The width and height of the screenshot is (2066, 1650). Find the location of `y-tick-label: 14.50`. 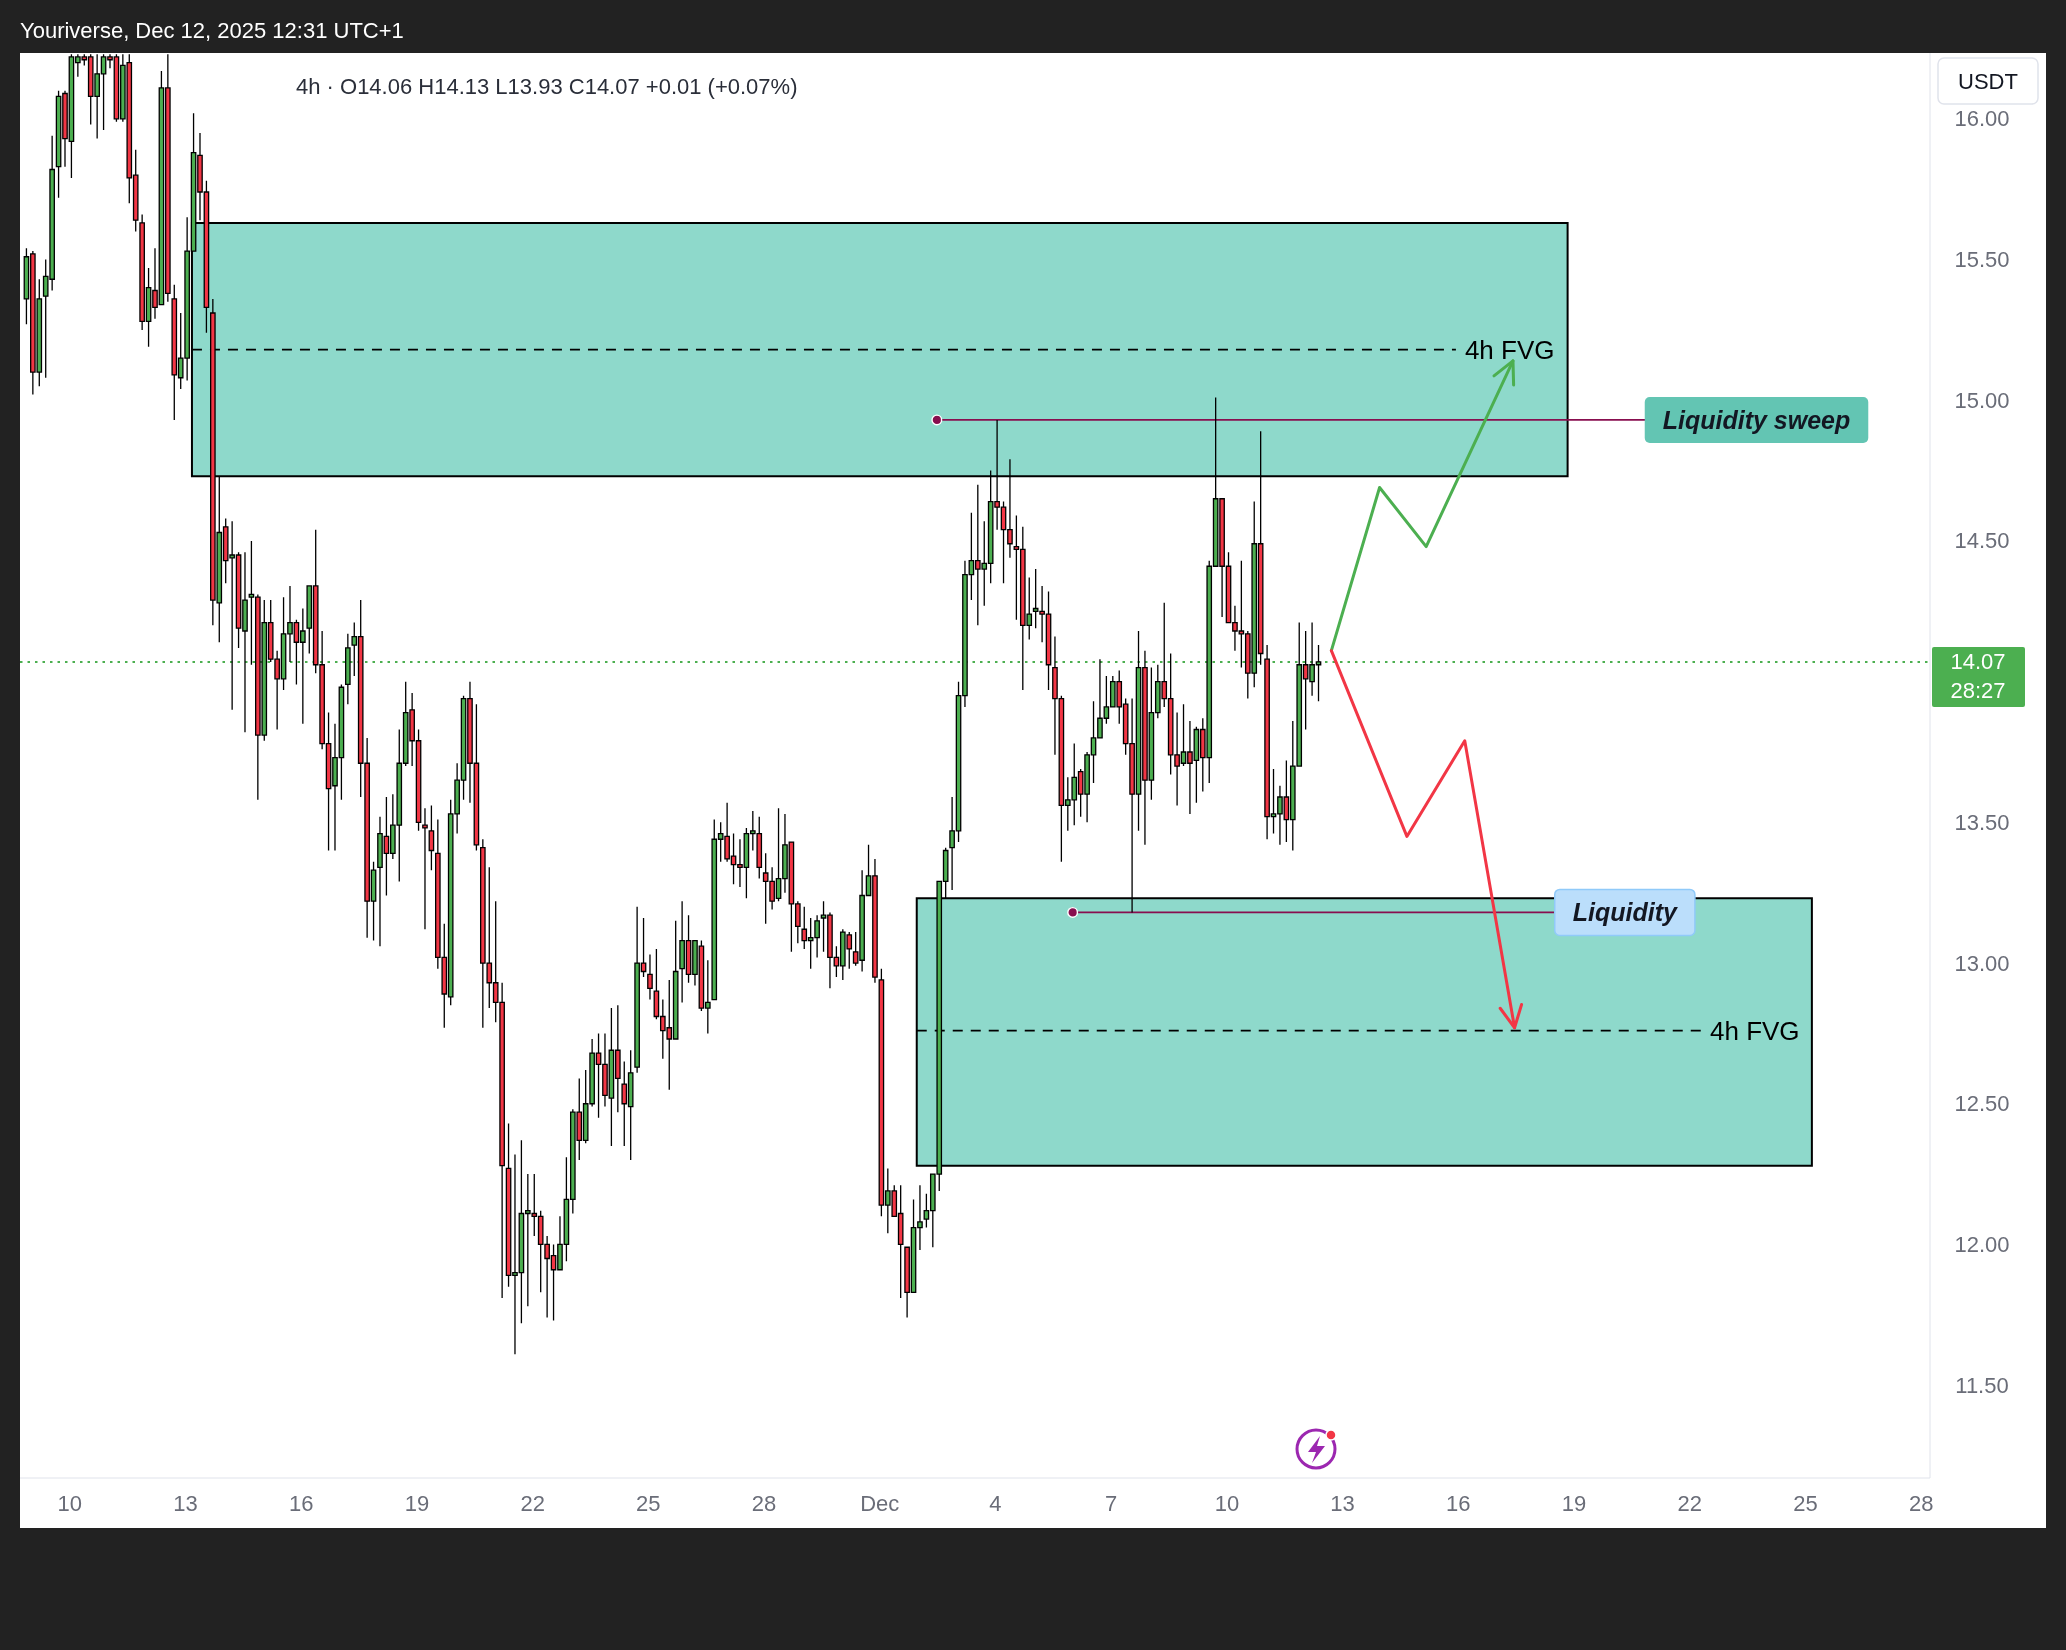

y-tick-label: 14.50 is located at coordinates (1982, 541).